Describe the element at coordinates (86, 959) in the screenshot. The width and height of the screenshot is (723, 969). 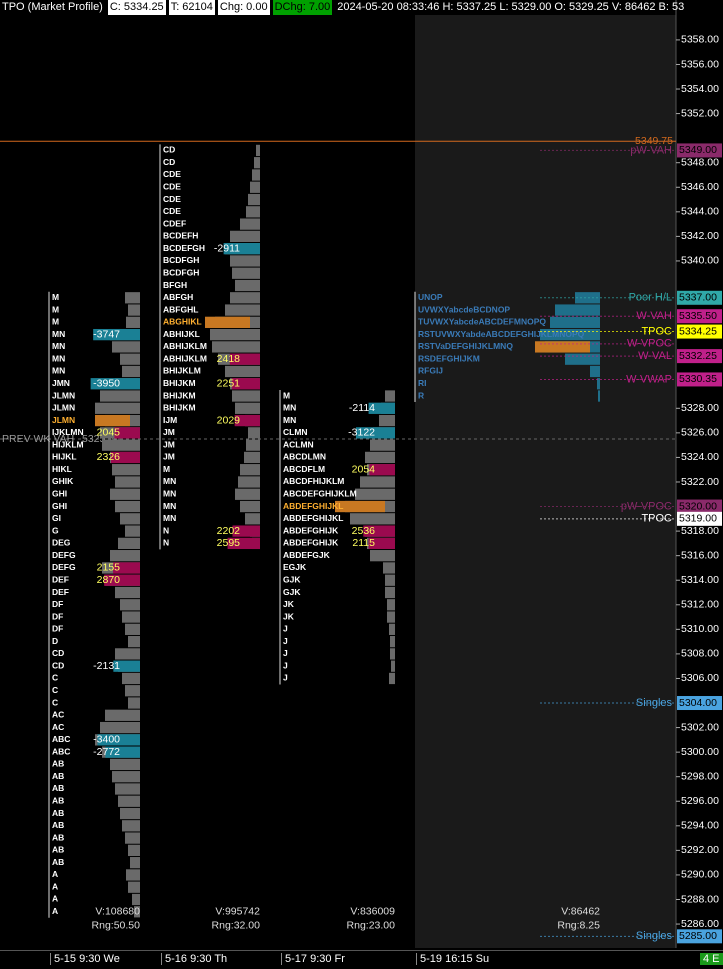
I see `session-date: 5-15 9:30 We` at that location.